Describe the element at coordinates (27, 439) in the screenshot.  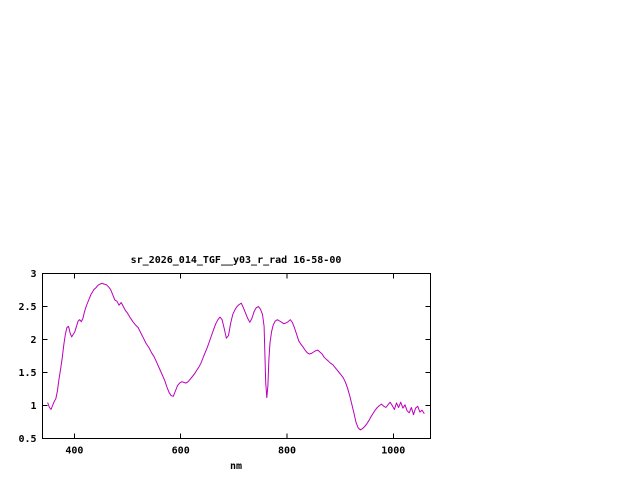
I see `y-tick-label: 0.5` at that location.